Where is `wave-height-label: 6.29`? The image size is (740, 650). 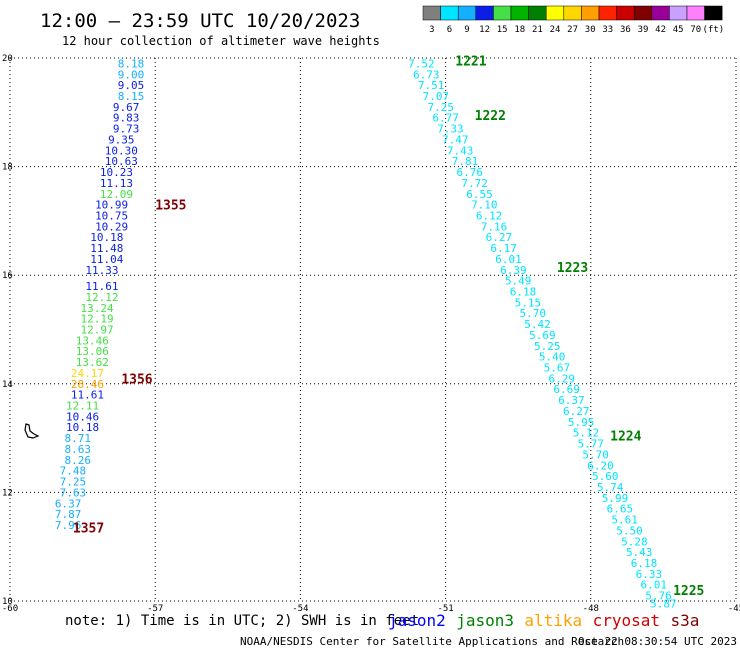 wave-height-label: 6.29 is located at coordinates (562, 378).